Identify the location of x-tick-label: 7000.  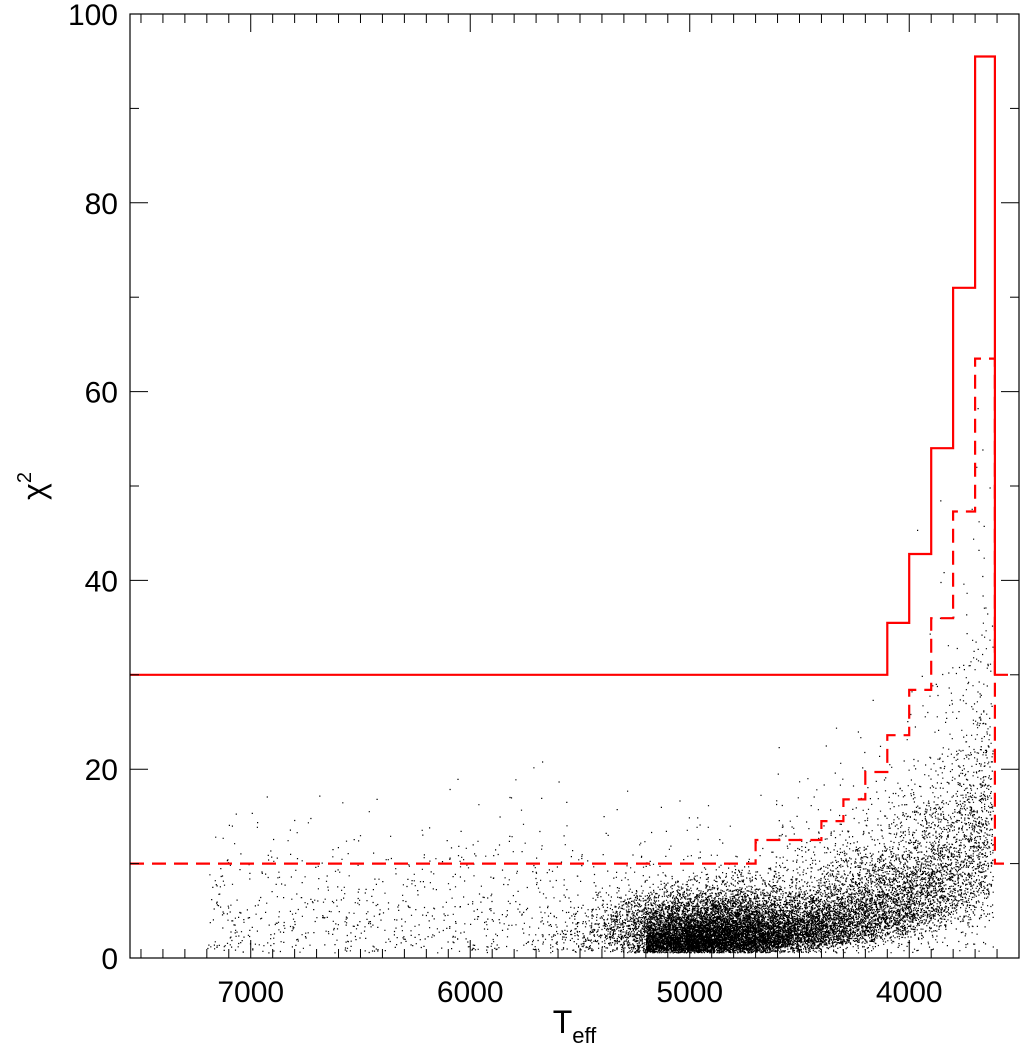
(250, 992).